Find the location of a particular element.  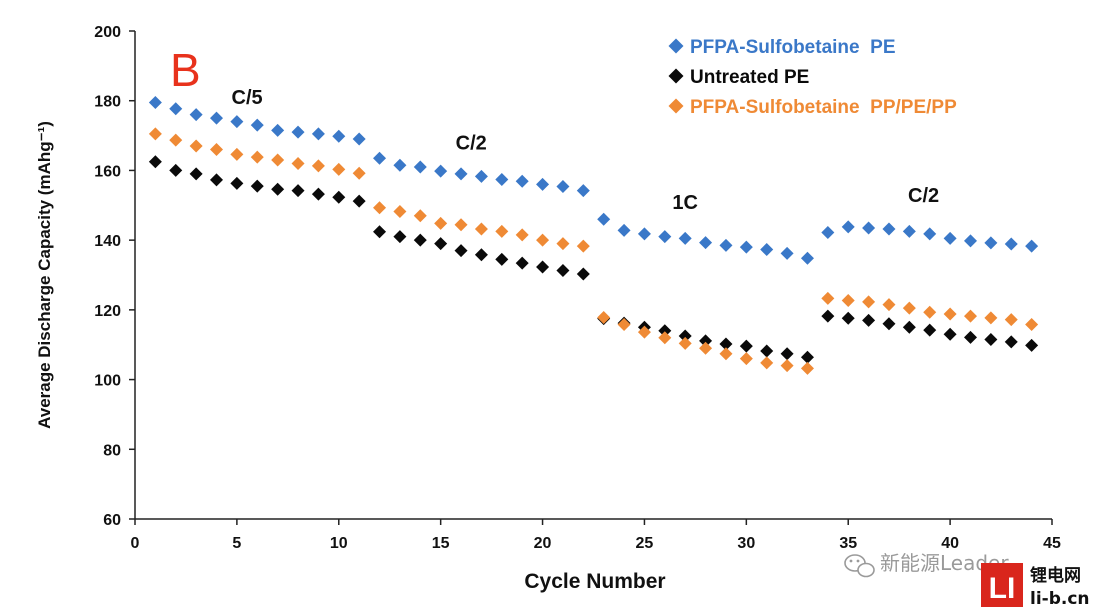

legend-item: PFPA-Sulfobetaine PE is located at coordinates (782, 47).